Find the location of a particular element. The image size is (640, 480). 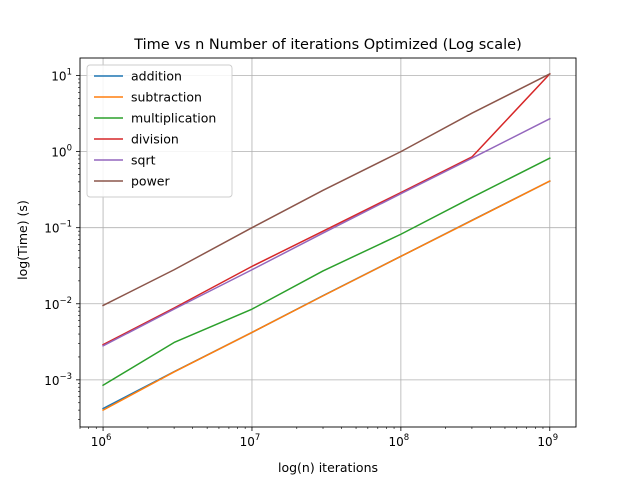

legend-label-division: division is located at coordinates (155, 139).